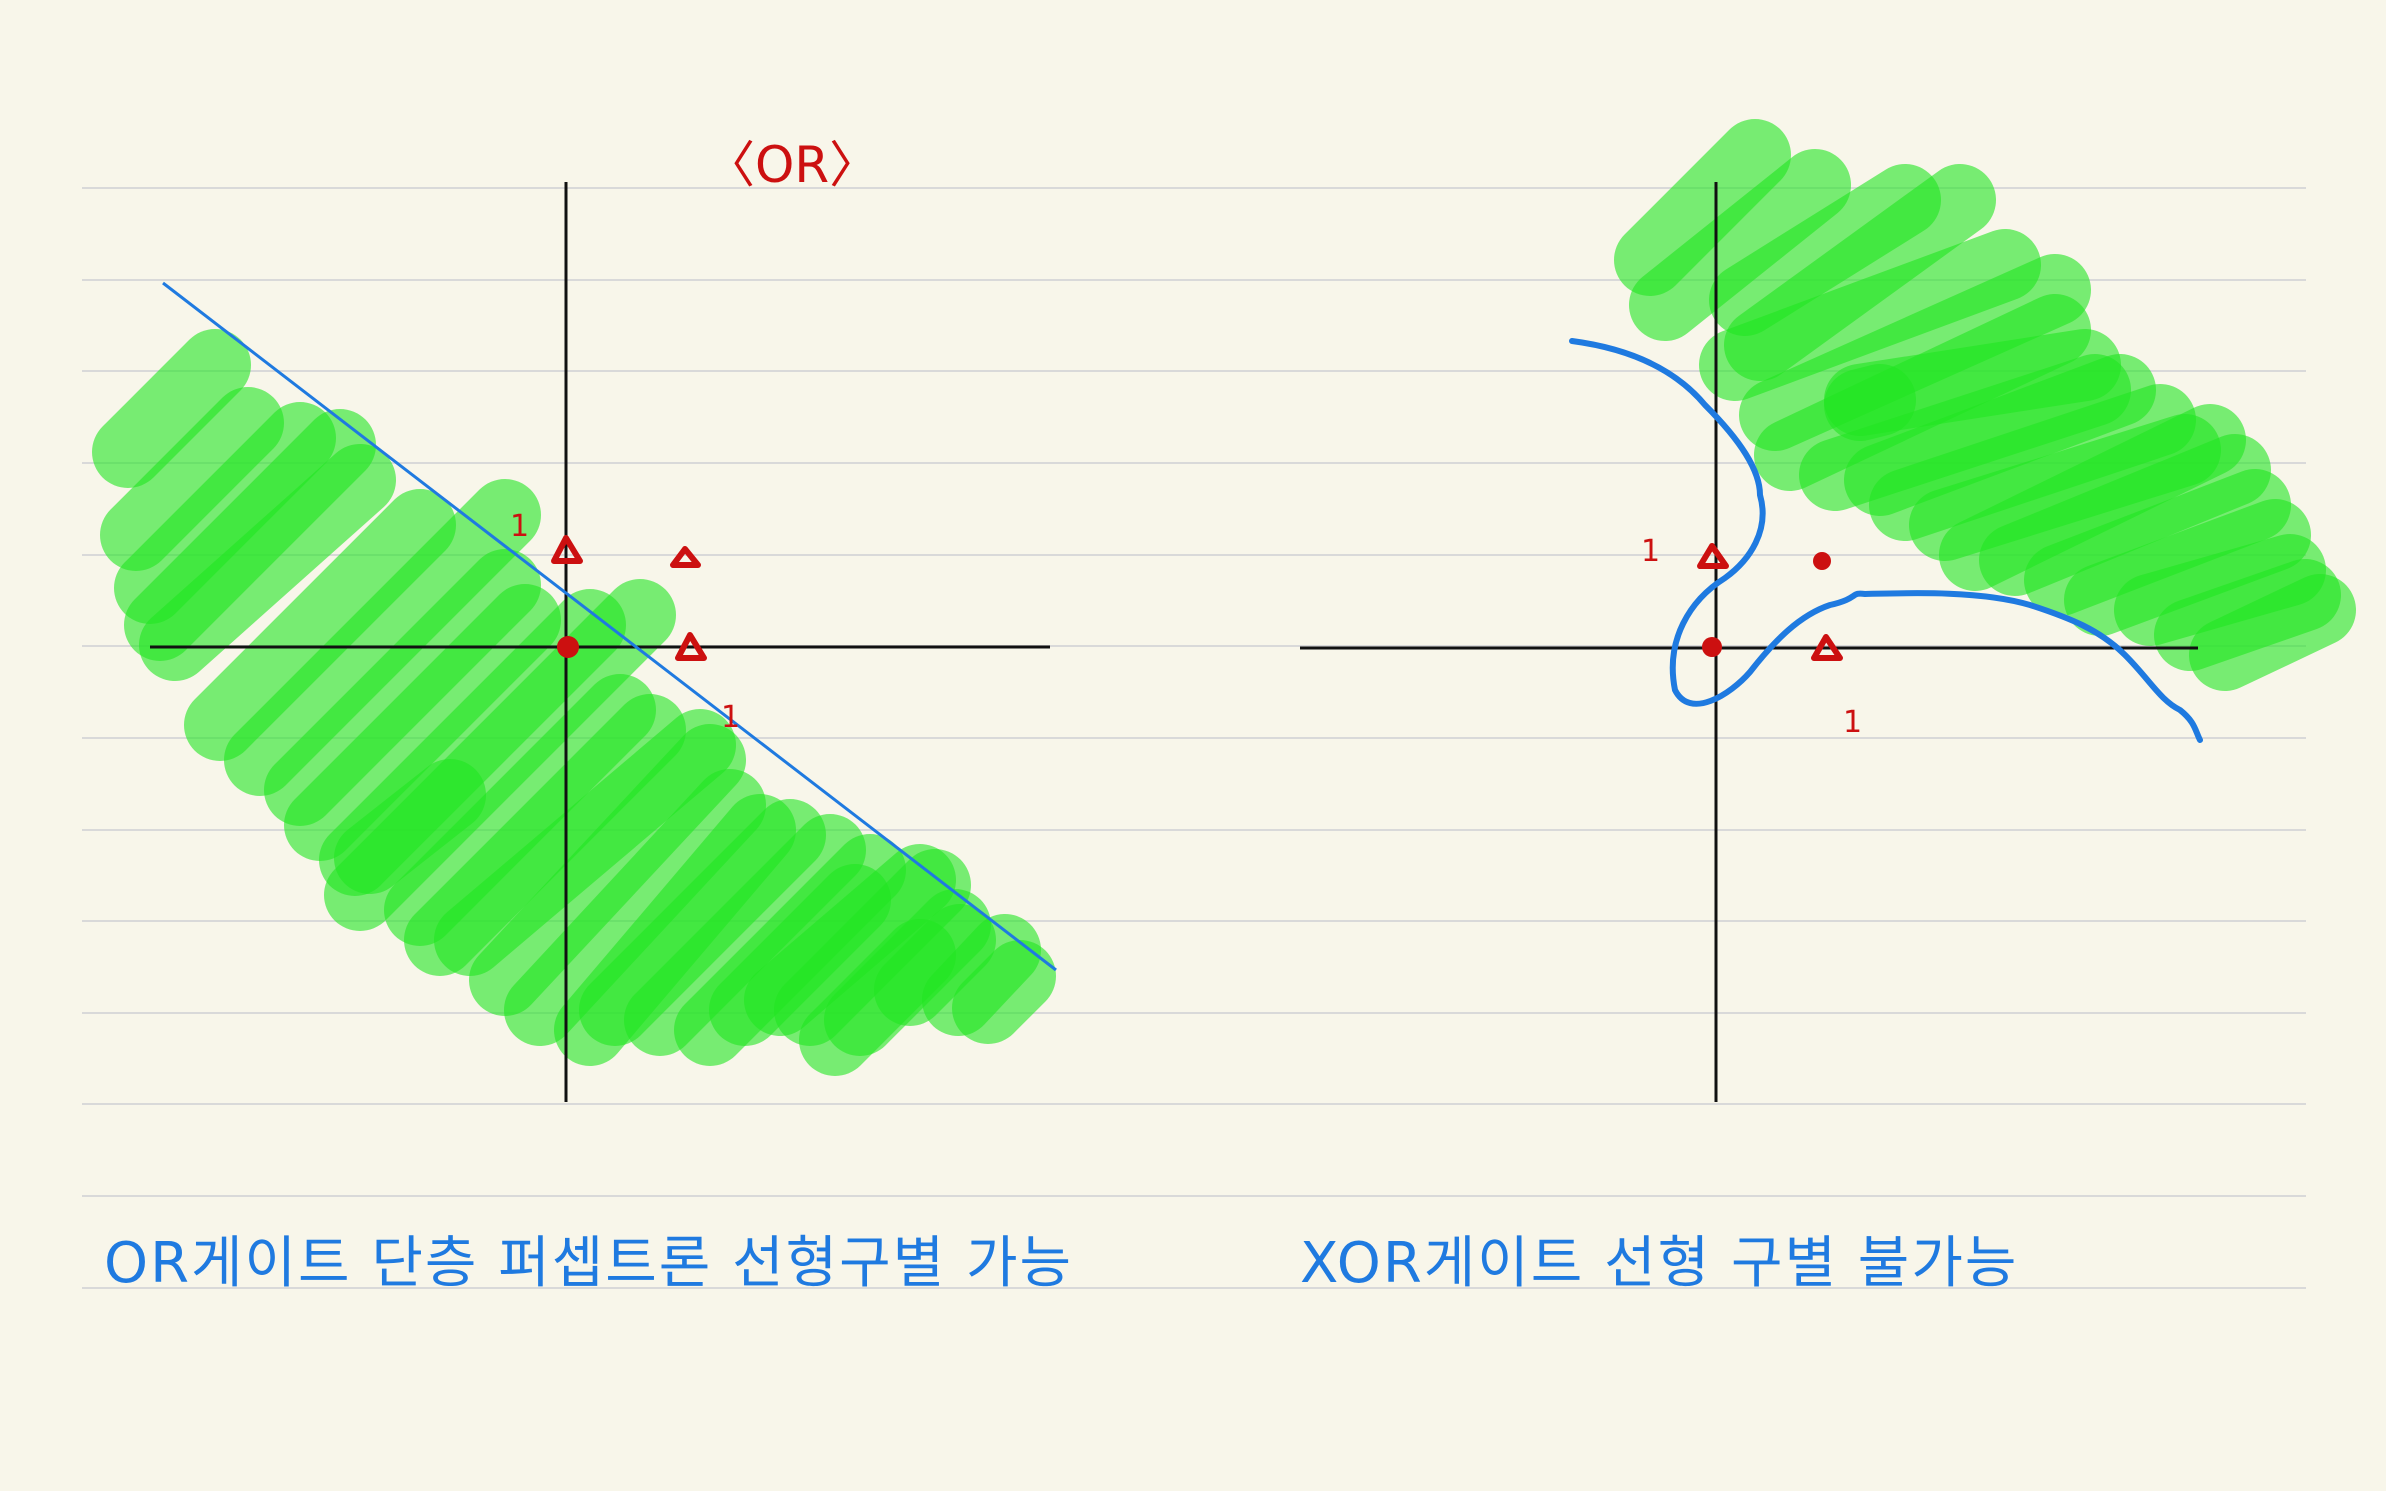  Describe the element at coordinates (1770, 602) in the screenshot. I see `xor-markers` at that location.